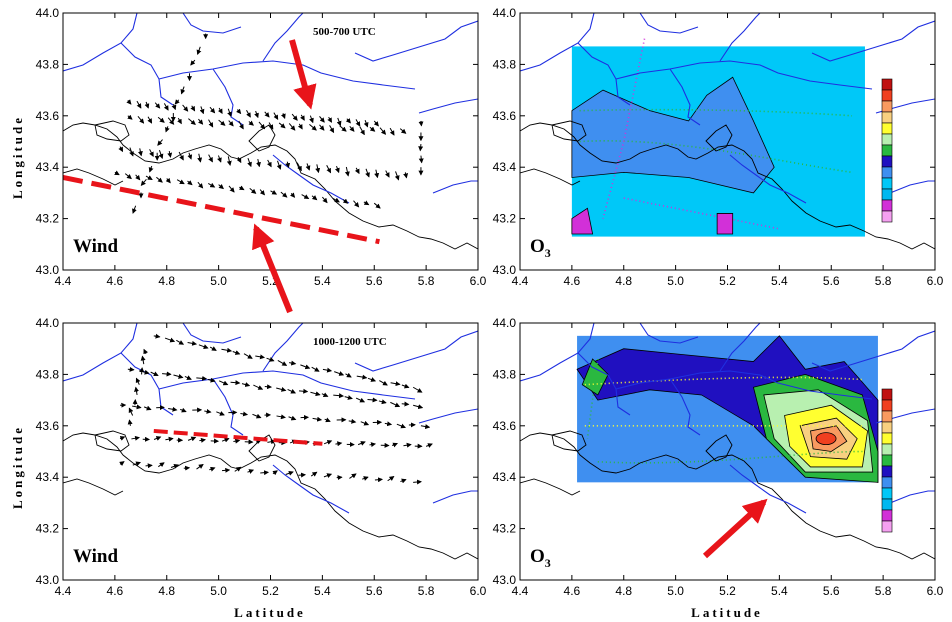 The width and height of the screenshot is (952, 622). I want to click on x-axis-title: Latitude, so click(727, 612).